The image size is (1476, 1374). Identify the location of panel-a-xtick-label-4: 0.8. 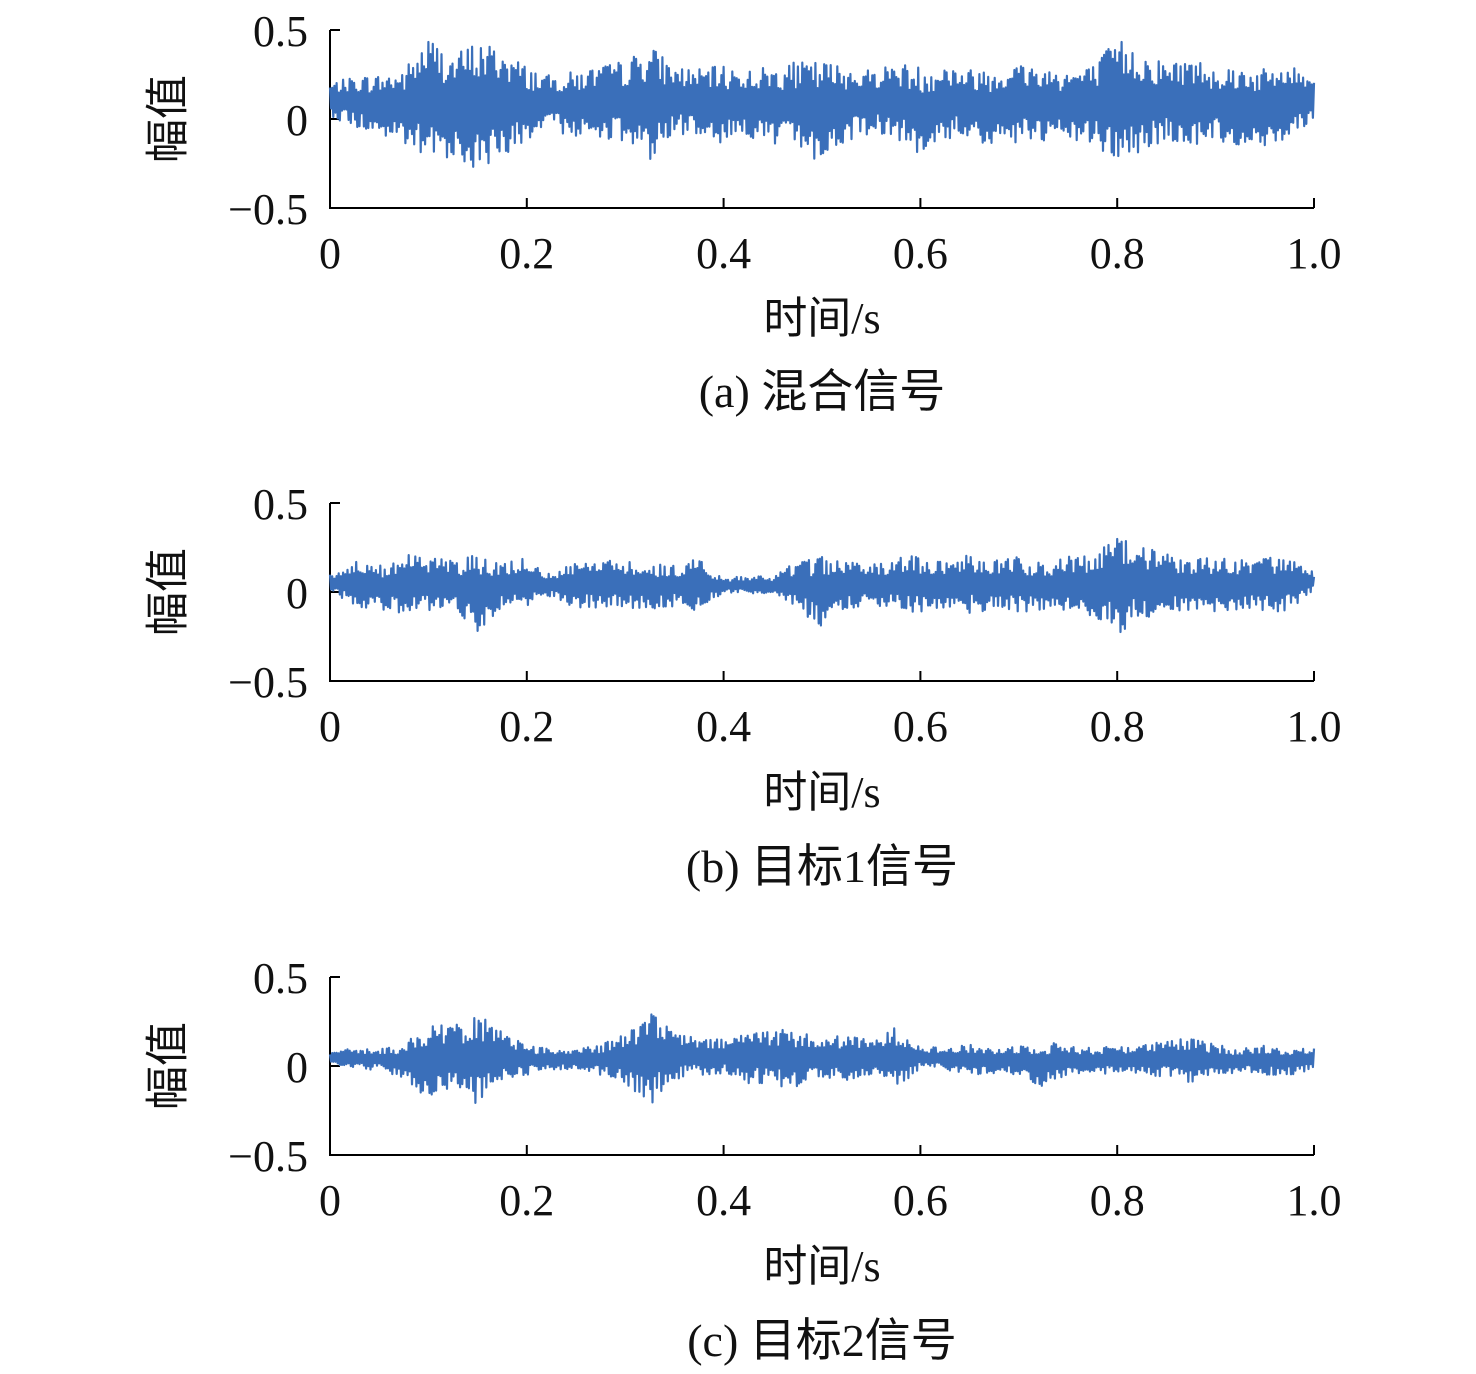
(1117, 253).